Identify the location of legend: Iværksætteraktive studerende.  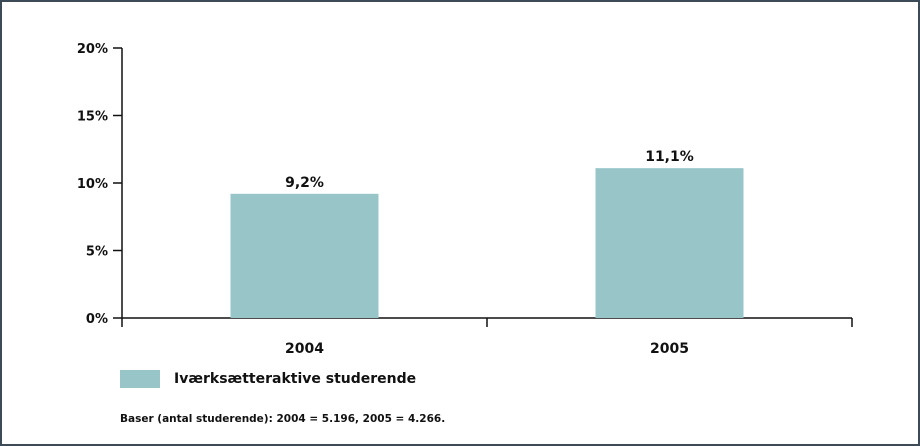
(268, 379).